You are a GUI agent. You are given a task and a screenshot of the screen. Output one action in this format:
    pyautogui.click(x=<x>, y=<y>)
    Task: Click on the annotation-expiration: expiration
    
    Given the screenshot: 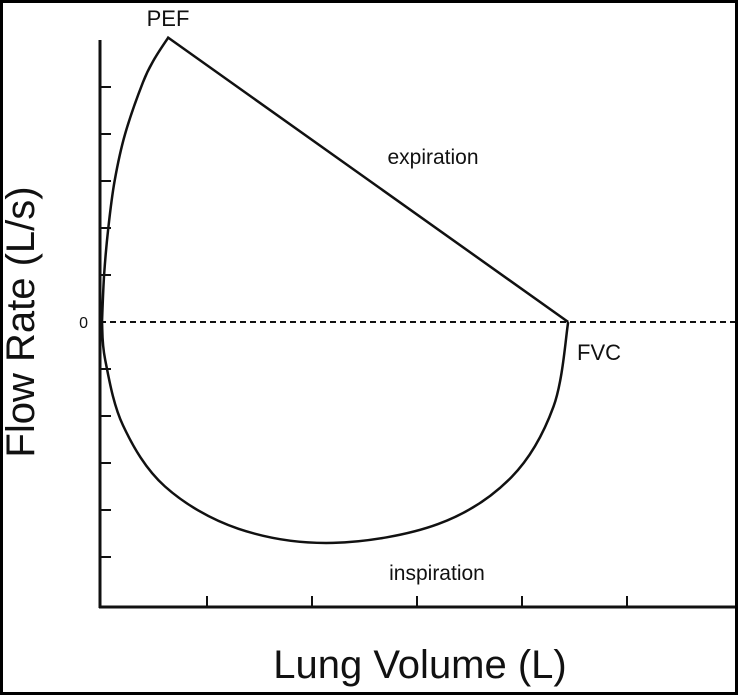 What is the action you would take?
    pyautogui.click(x=432, y=157)
    